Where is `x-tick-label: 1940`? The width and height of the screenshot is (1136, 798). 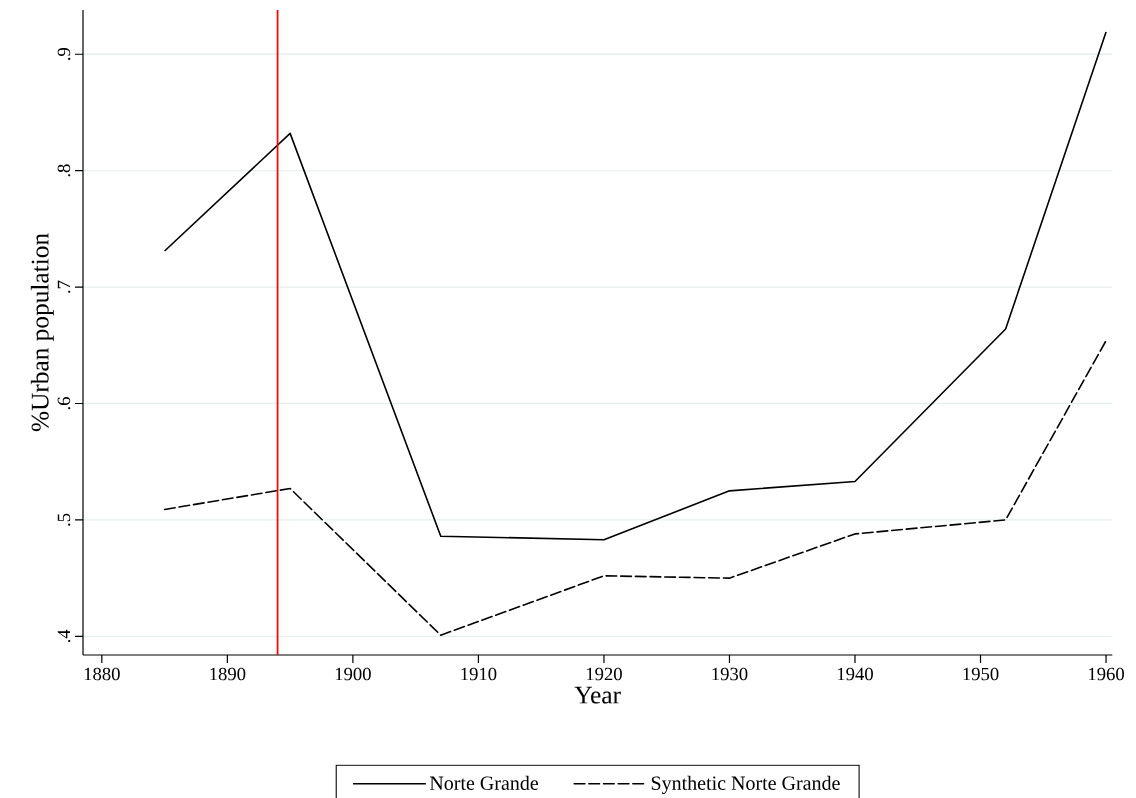 x-tick-label: 1940 is located at coordinates (855, 674).